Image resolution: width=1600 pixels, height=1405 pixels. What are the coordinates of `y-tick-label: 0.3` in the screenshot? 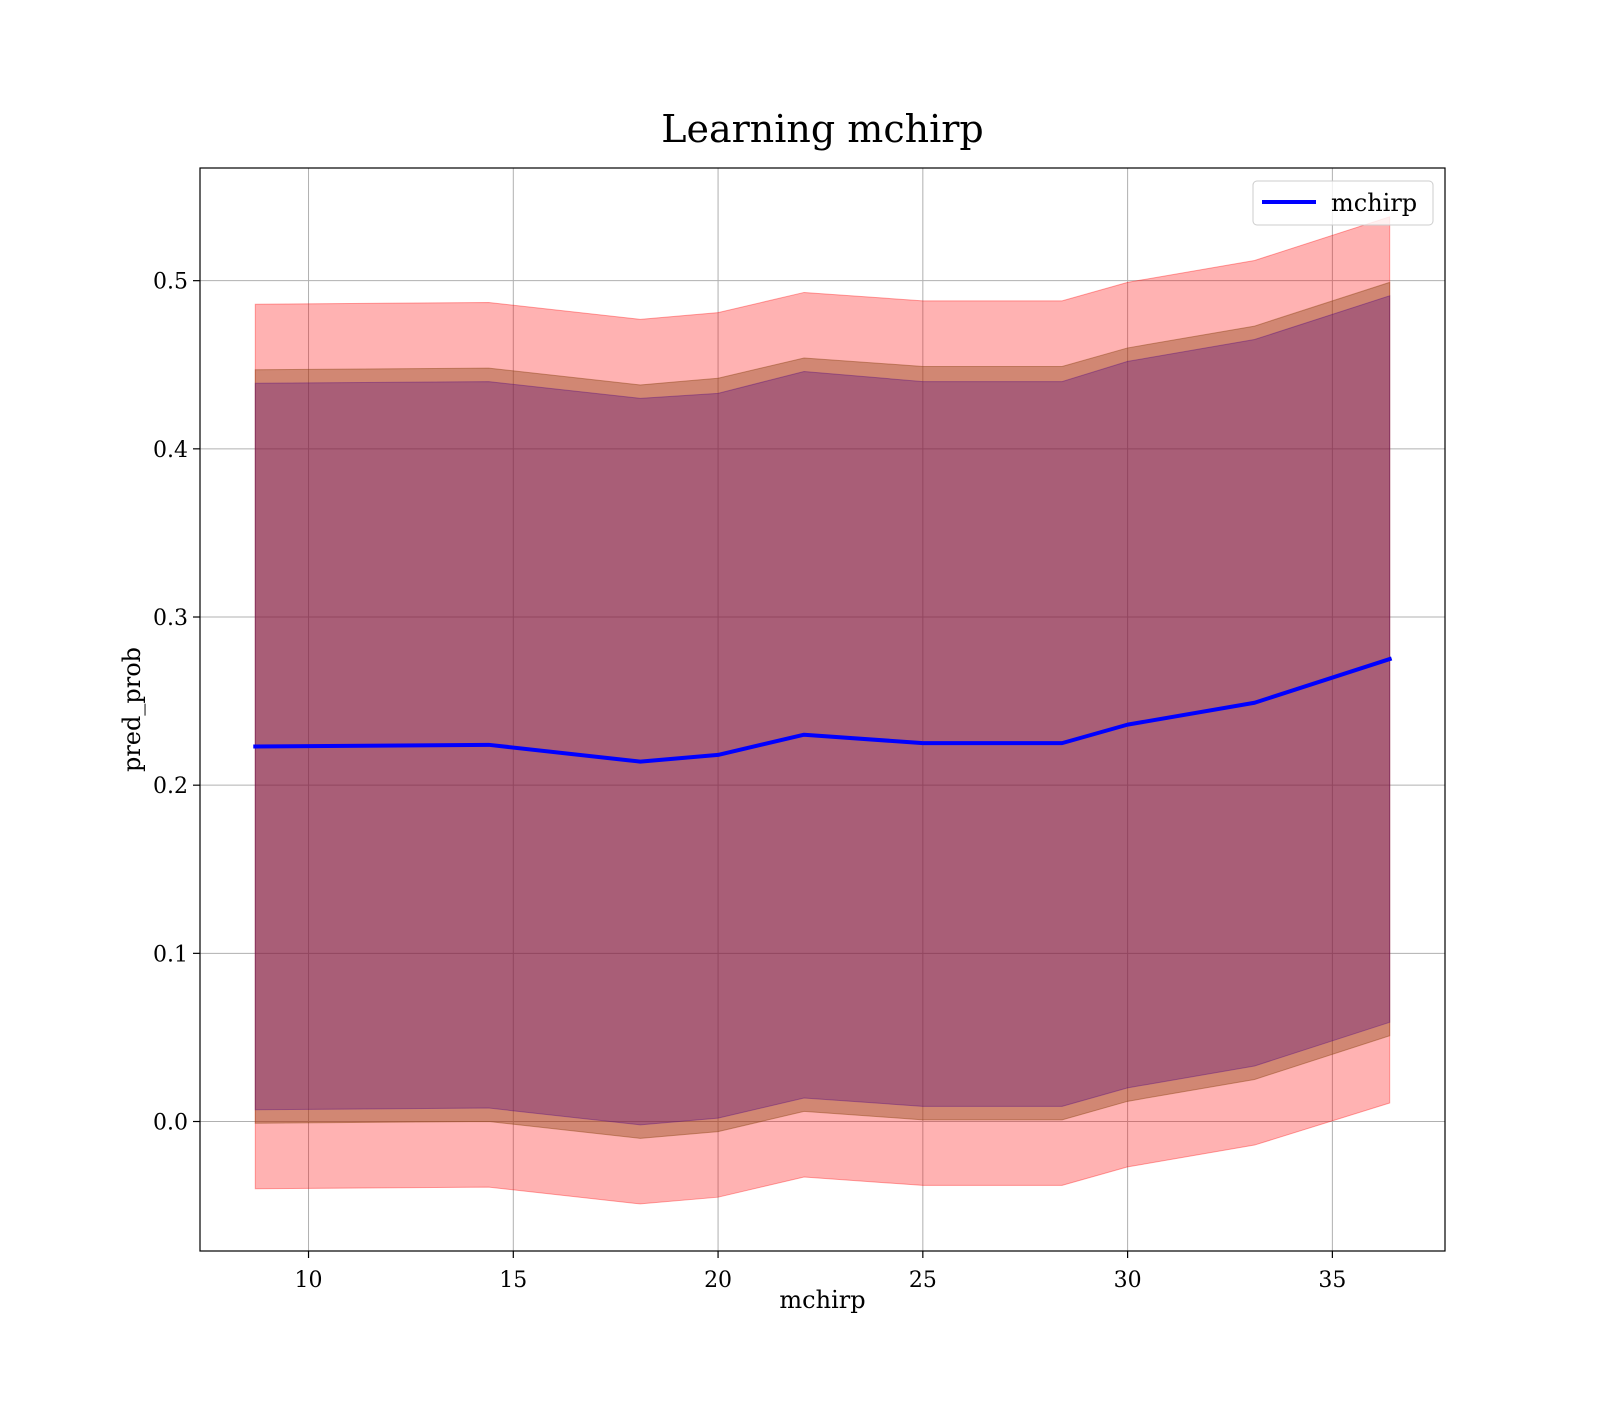 It's located at (170, 618).